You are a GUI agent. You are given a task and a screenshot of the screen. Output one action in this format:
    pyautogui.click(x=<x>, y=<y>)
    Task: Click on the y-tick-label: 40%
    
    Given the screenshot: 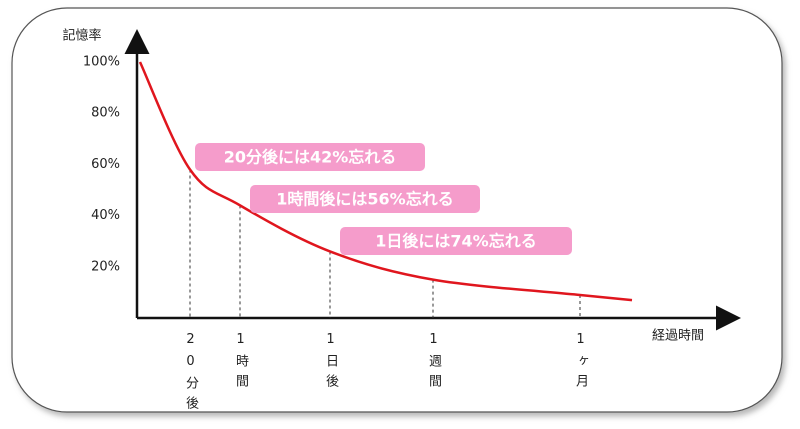 What is the action you would take?
    pyautogui.click(x=105, y=215)
    